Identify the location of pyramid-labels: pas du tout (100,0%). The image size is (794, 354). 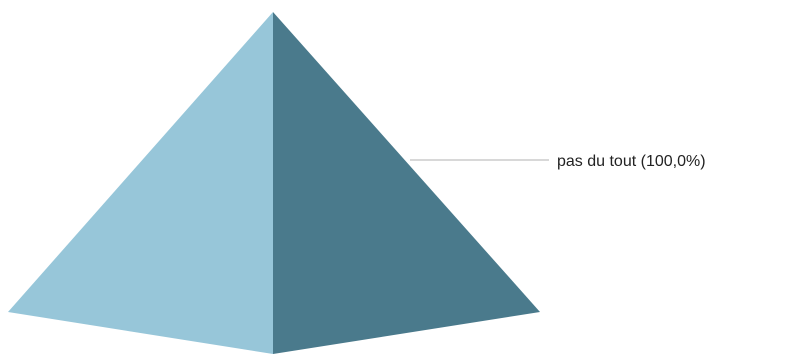
(558, 161).